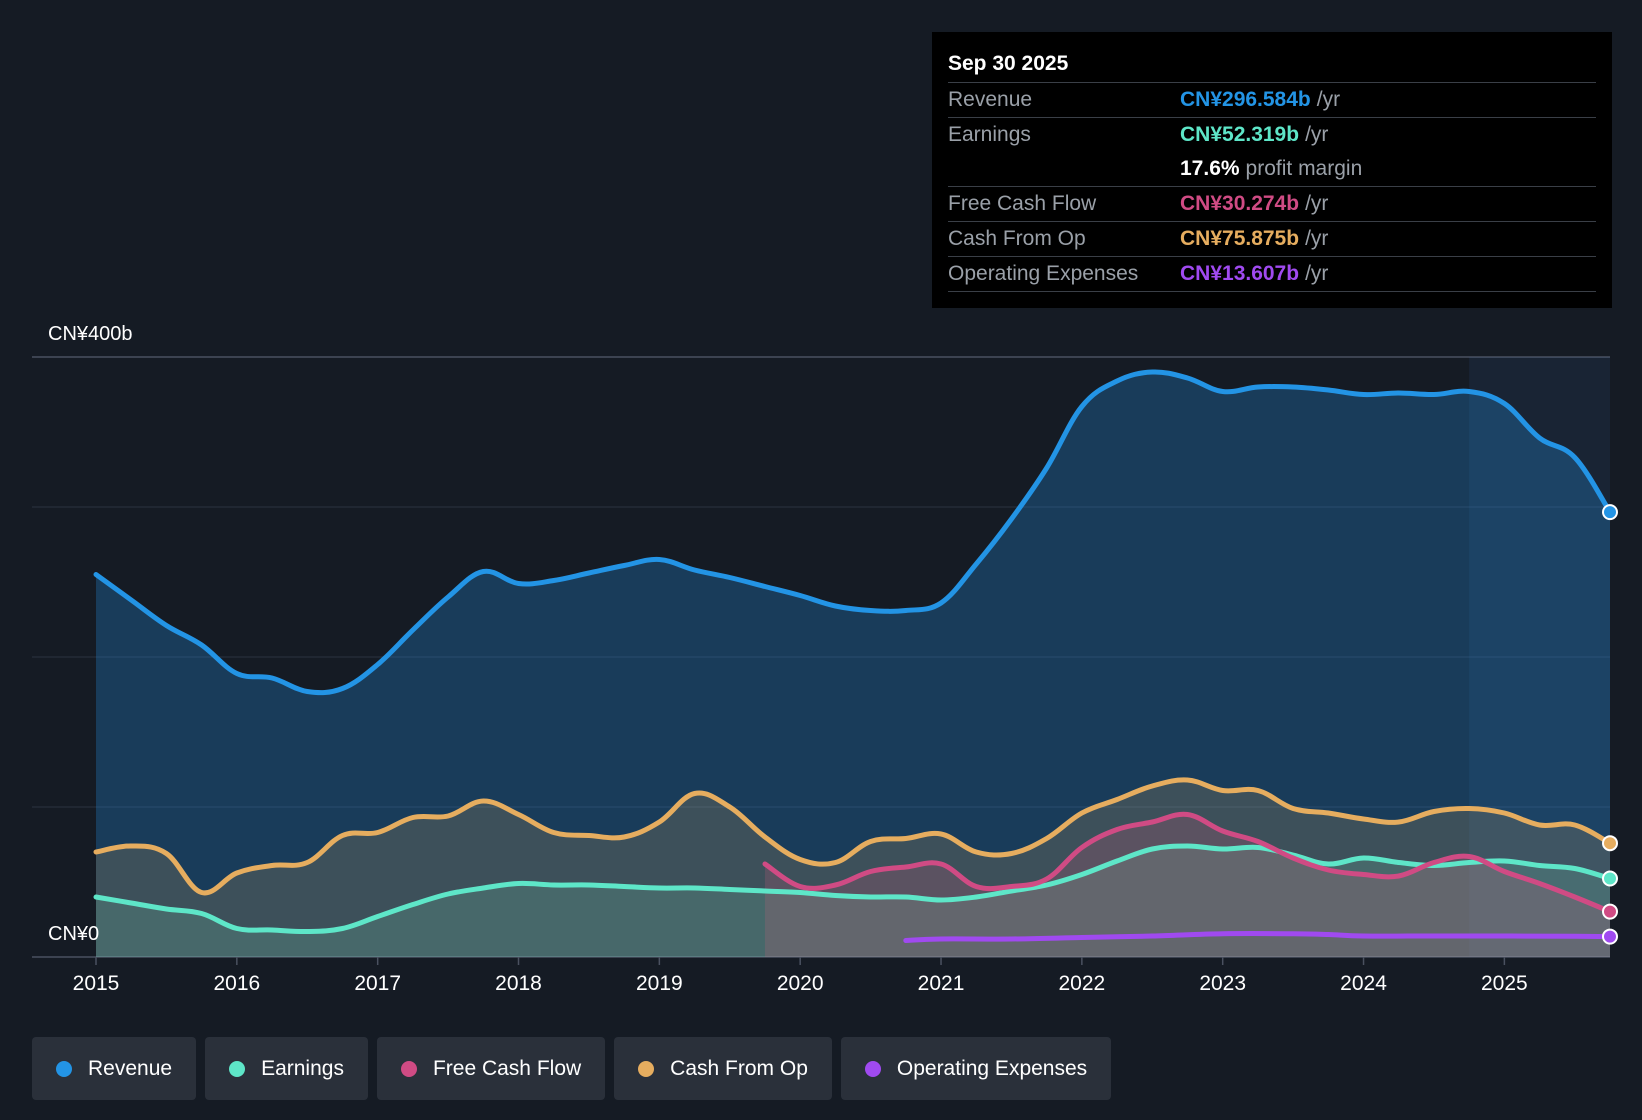 Image resolution: width=1642 pixels, height=1120 pixels. Describe the element at coordinates (130, 1068) in the screenshot. I see `legend-label: Revenue` at that location.